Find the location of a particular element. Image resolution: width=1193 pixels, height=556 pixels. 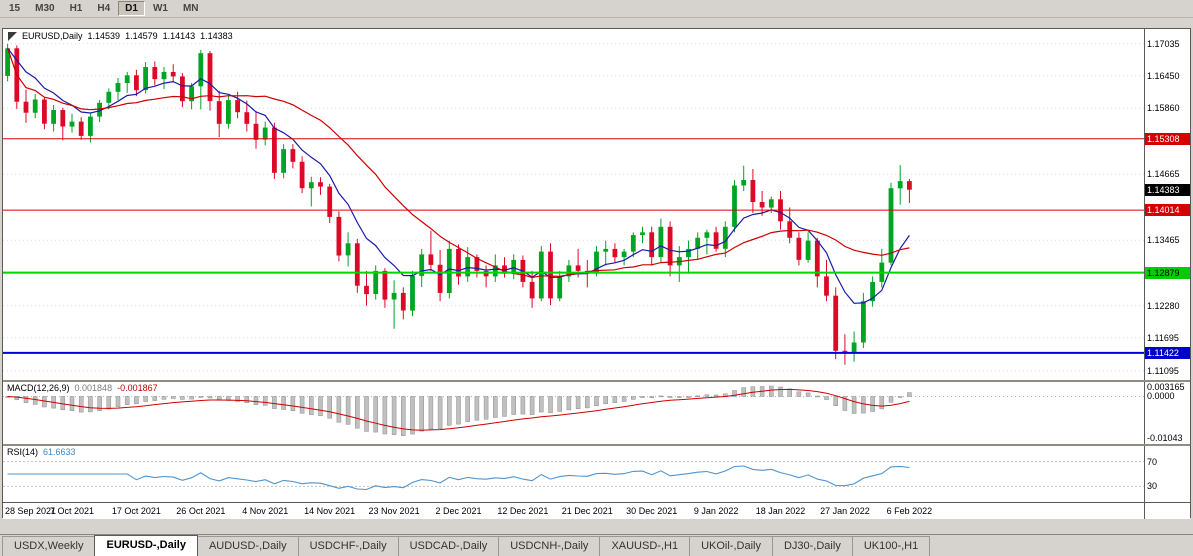

macd-signal-line is located at coordinates (458, 409).